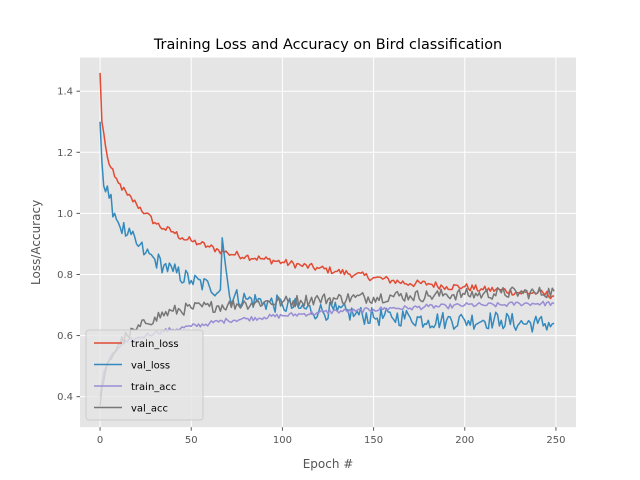  I want to click on legend-item-train-loss: train_loss, so click(136, 344).